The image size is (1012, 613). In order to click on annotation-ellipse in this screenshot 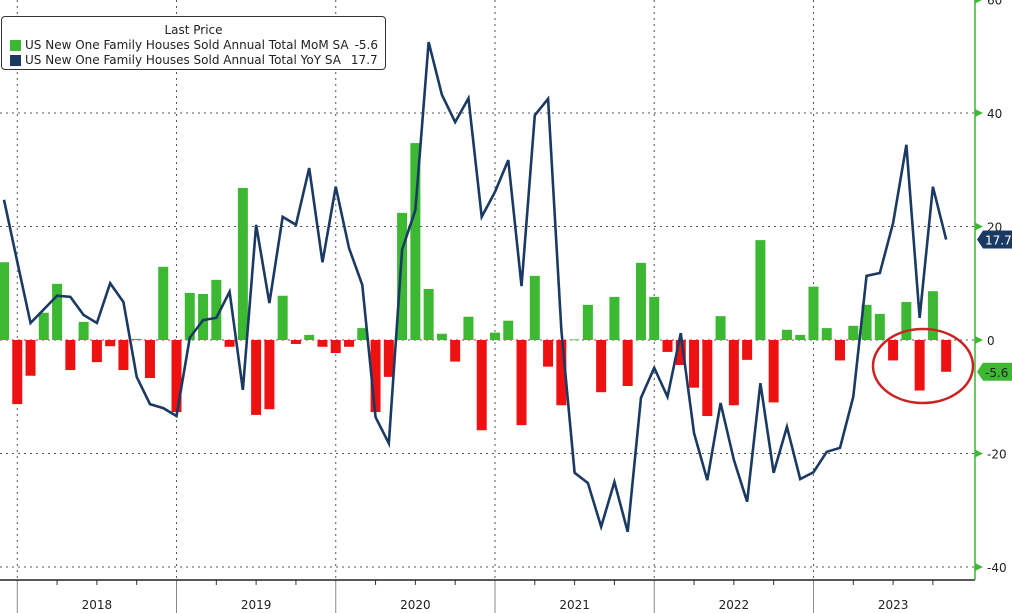, I will do `click(923, 366)`.